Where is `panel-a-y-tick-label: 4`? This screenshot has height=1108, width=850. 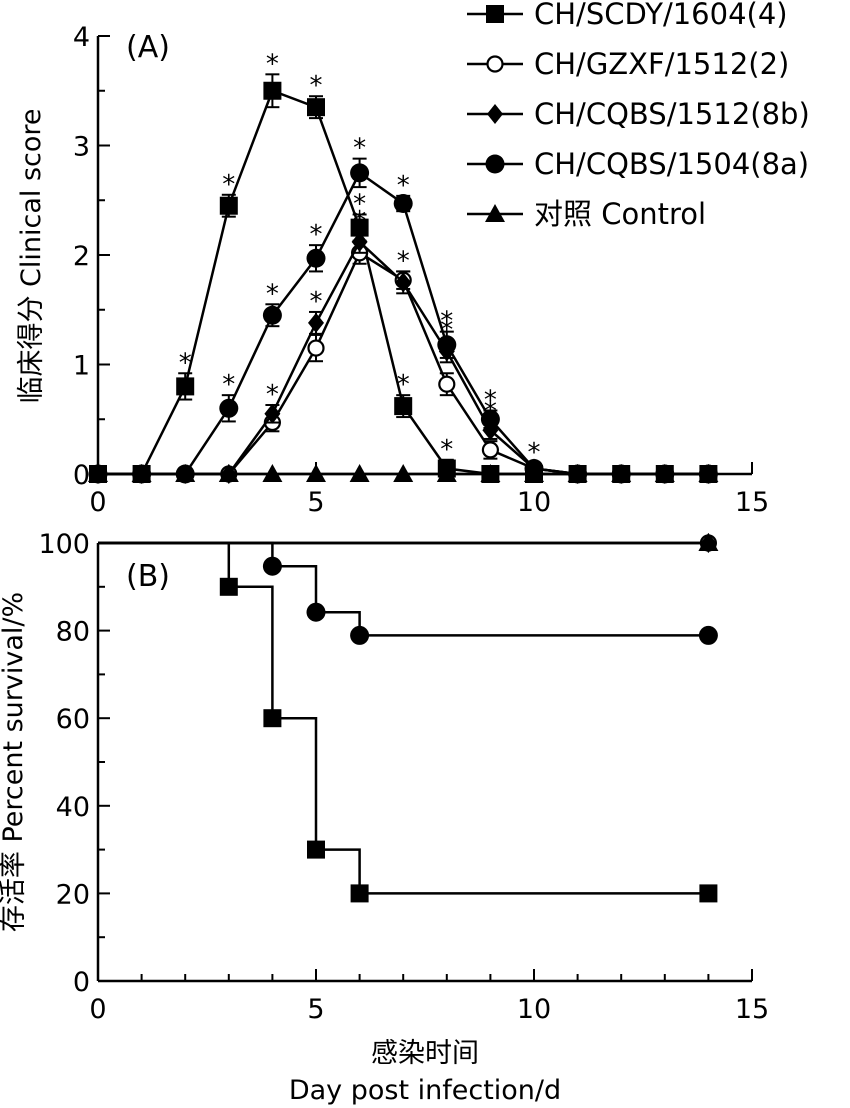 panel-a-y-tick-label: 4 is located at coordinates (81, 37).